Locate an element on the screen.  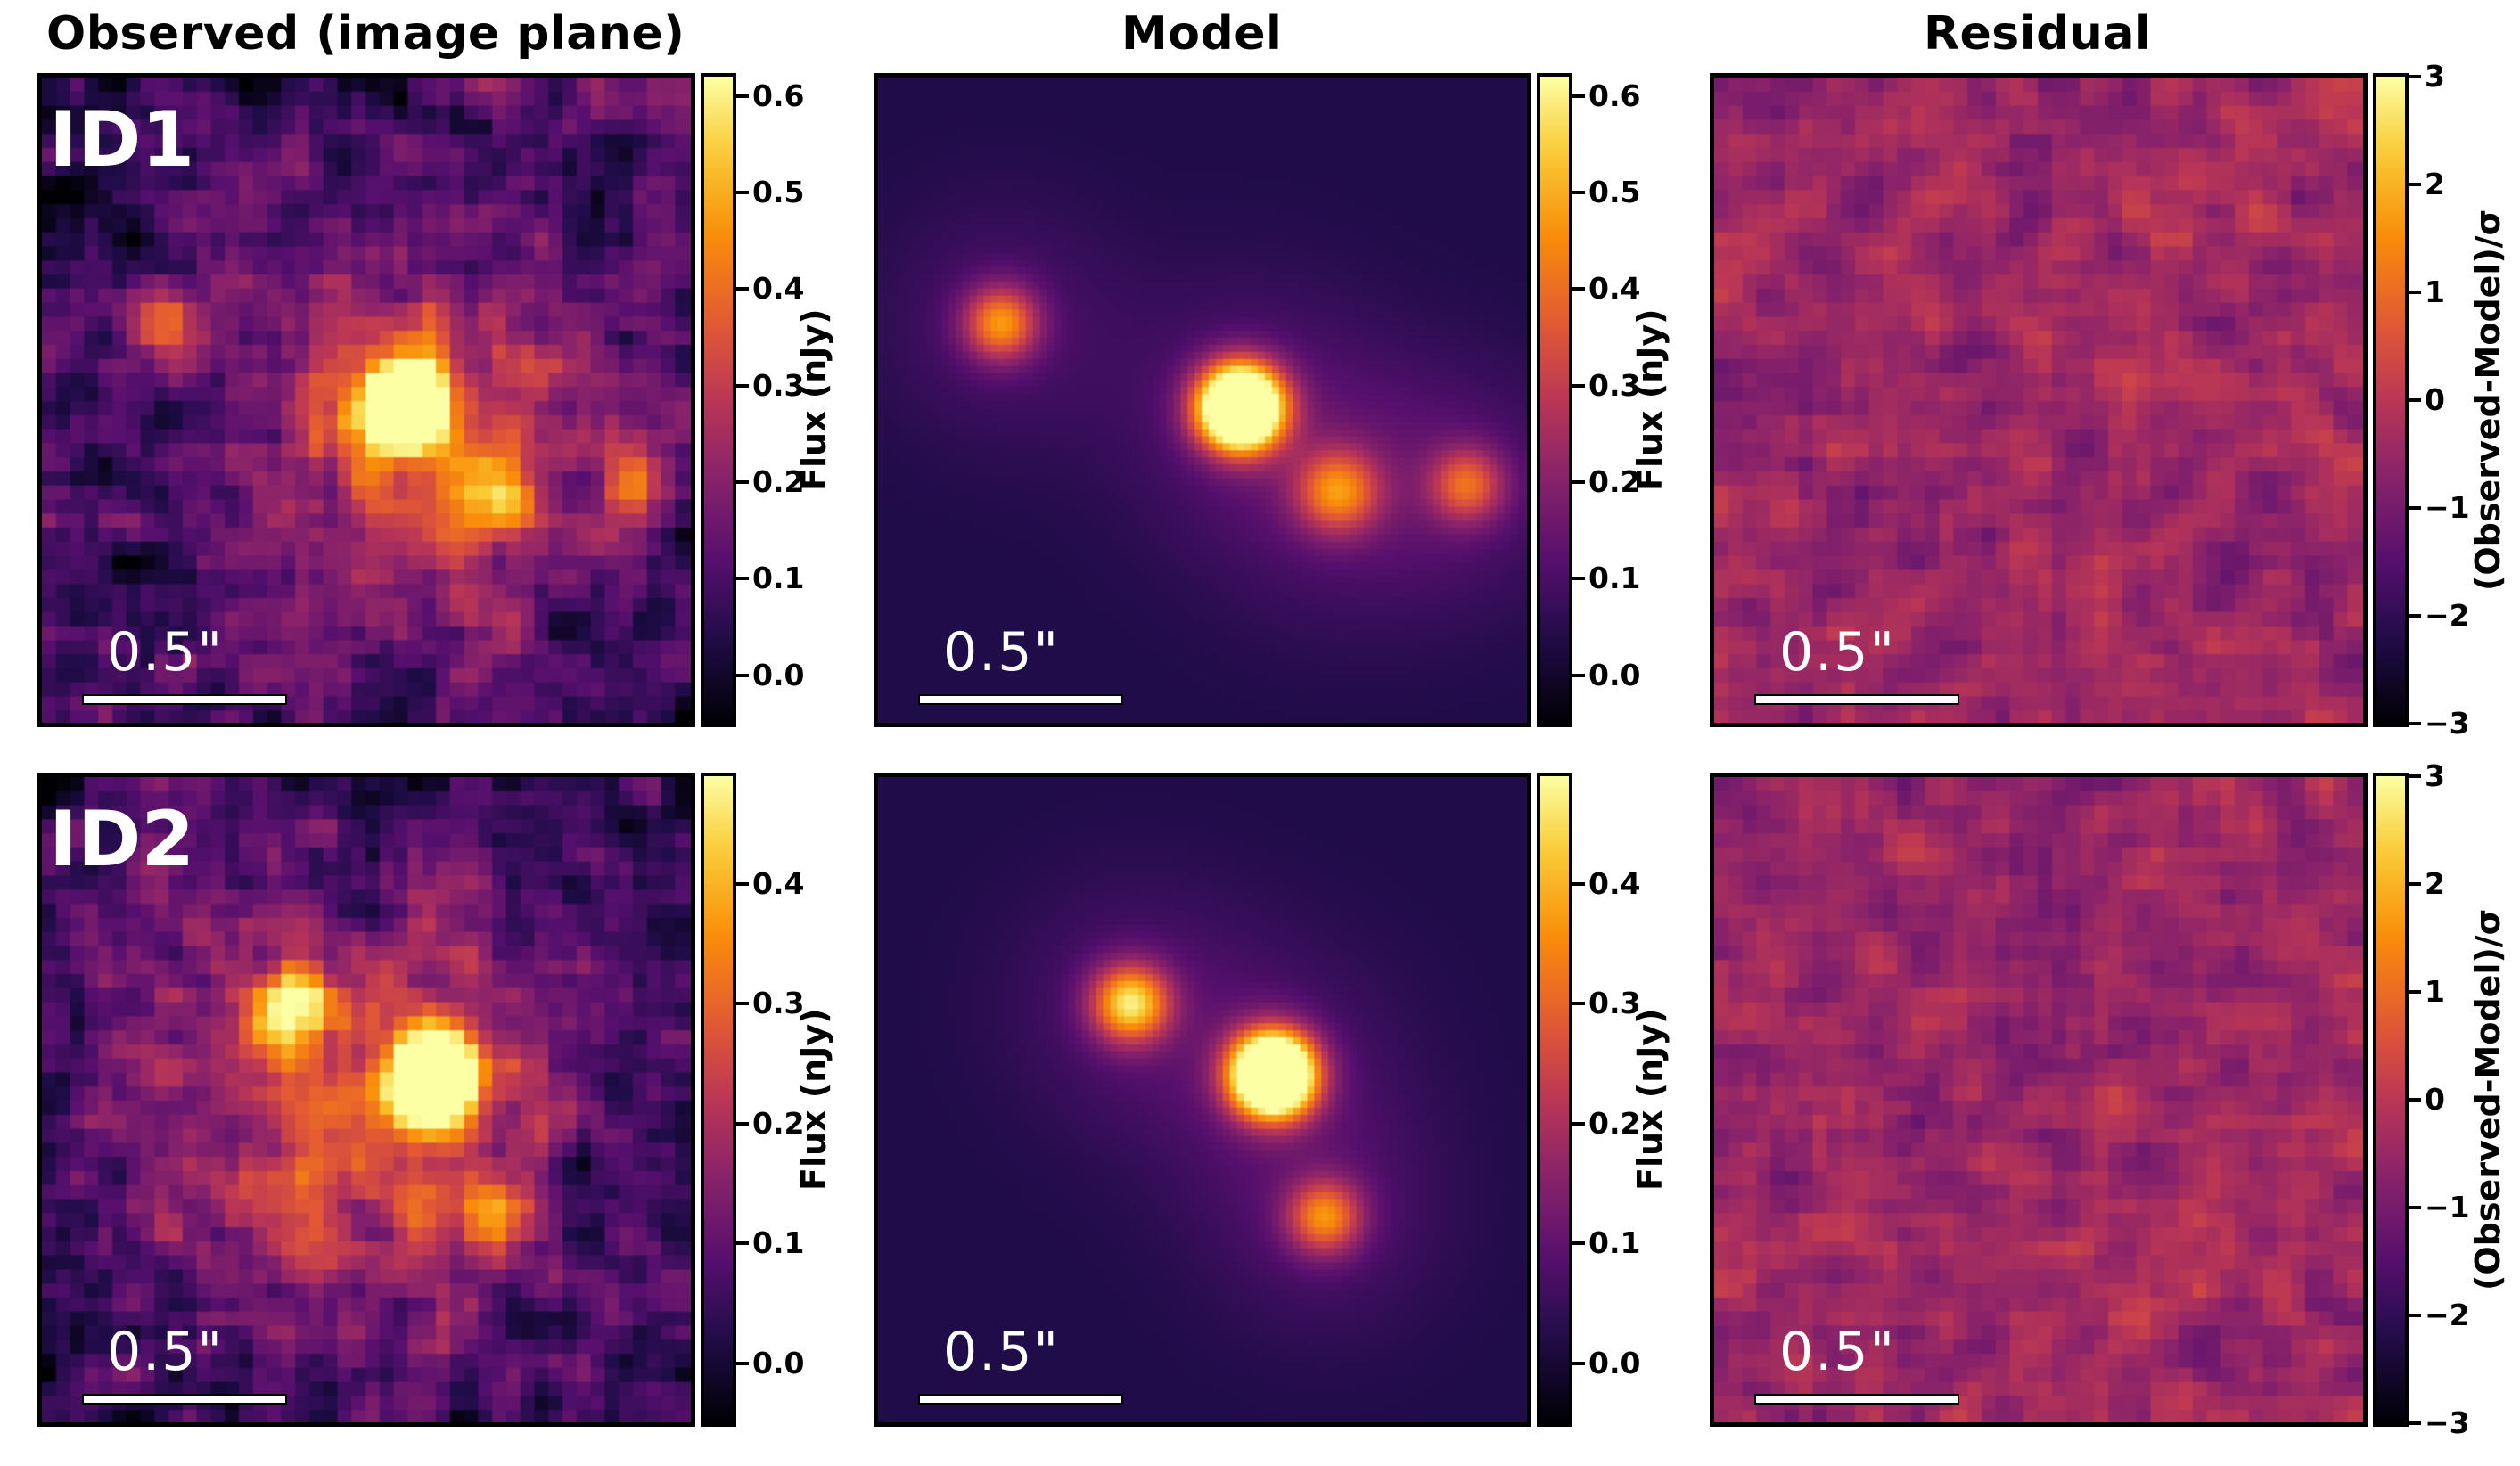
column-title-observed: Observed (image plane) is located at coordinates (365, 34).